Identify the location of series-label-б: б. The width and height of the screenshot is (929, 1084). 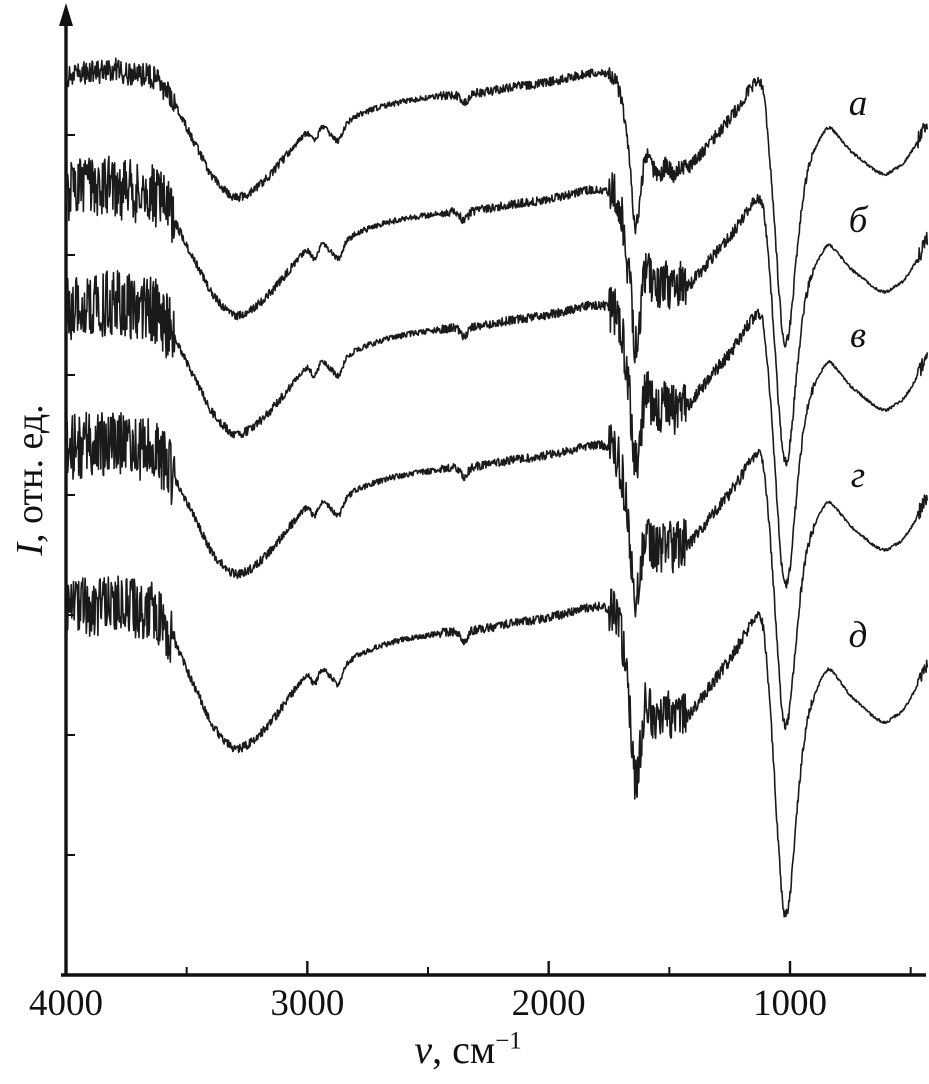
(859, 220).